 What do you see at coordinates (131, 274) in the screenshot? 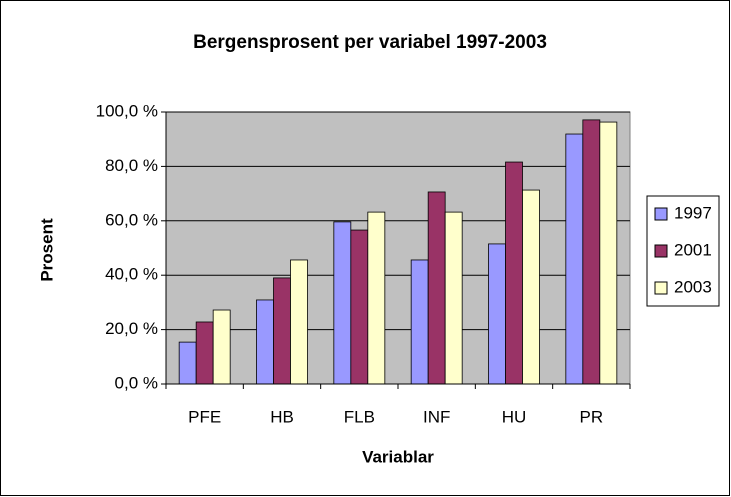
I see `y-tick-label: 40,0 %` at bounding box center [131, 274].